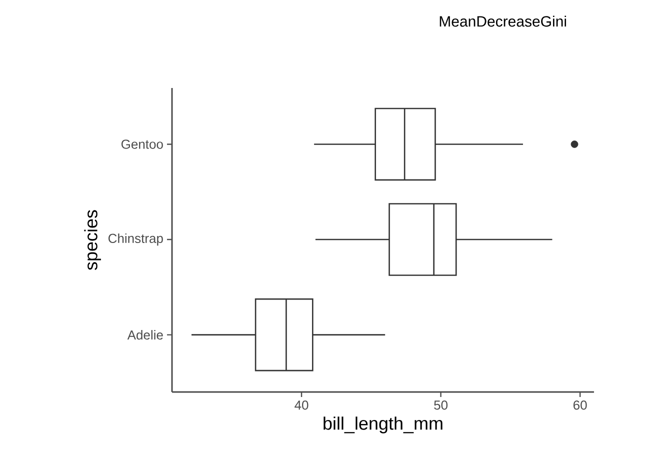 This screenshot has width=669, height=466. Describe the element at coordinates (92, 240) in the screenshot. I see `y-axis-title: species` at that location.